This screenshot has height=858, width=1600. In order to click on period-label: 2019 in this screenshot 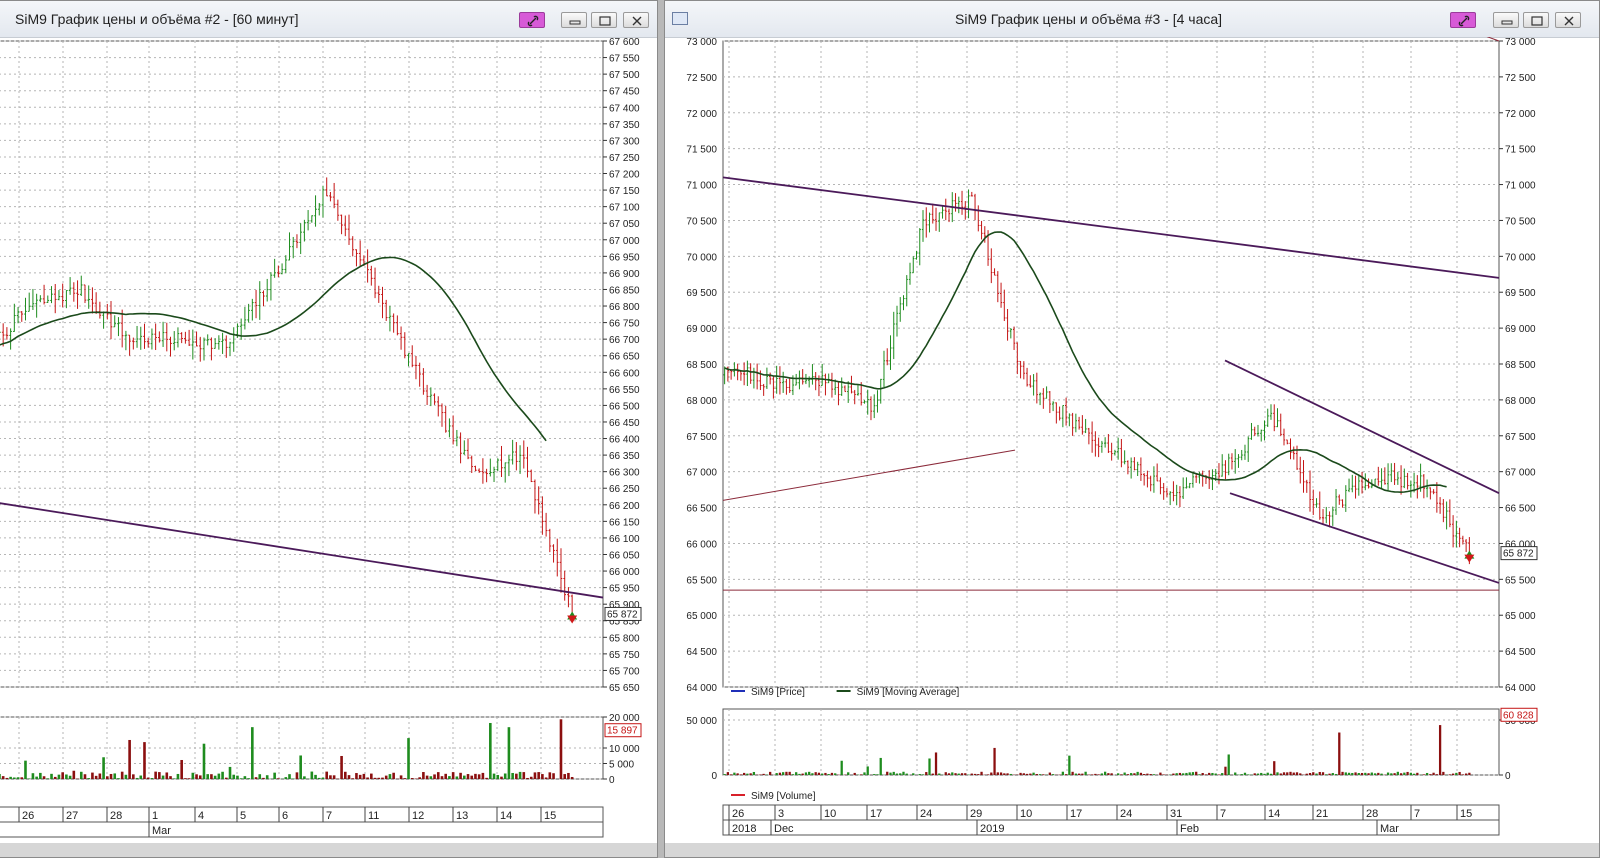, I will do `click(992, 829)`.